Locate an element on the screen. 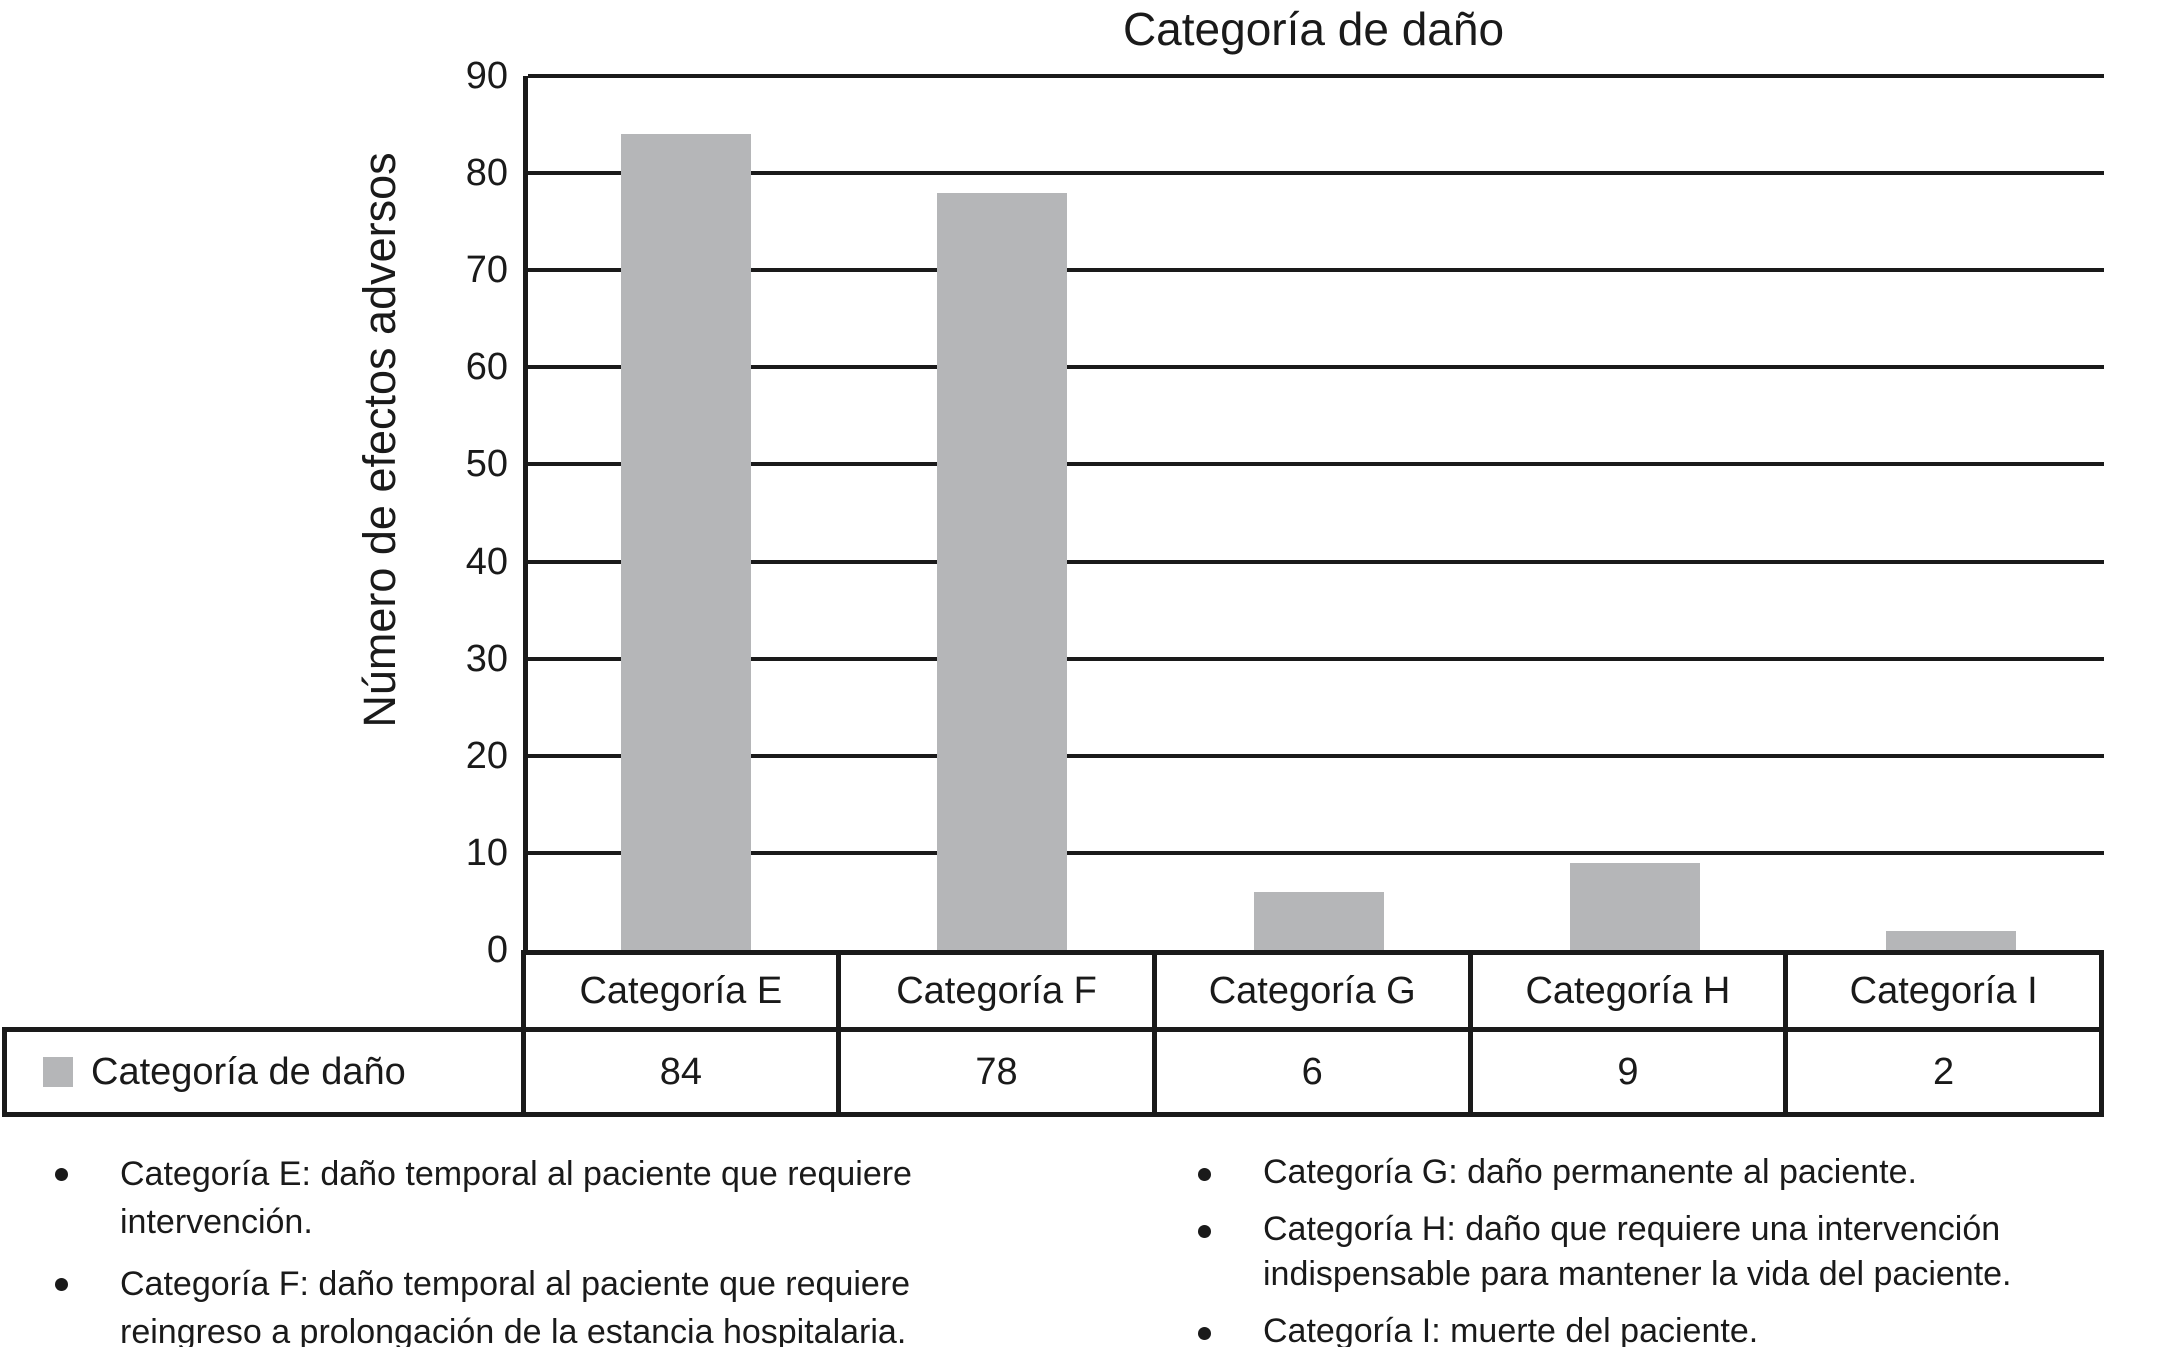 The height and width of the screenshot is (1347, 2180). y-tick-label-10: 10 is located at coordinates (486, 852).